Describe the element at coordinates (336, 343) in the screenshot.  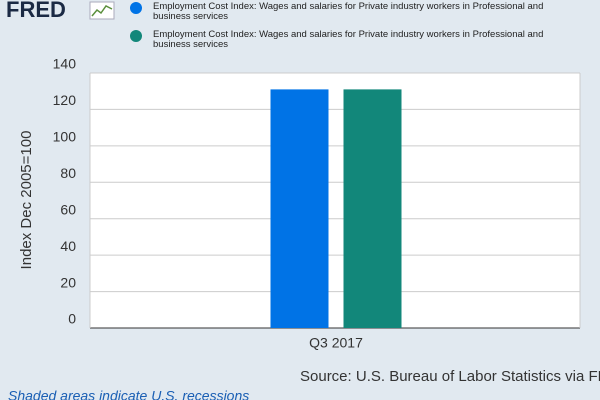
I see `x-tick-label: Q3 2017` at that location.